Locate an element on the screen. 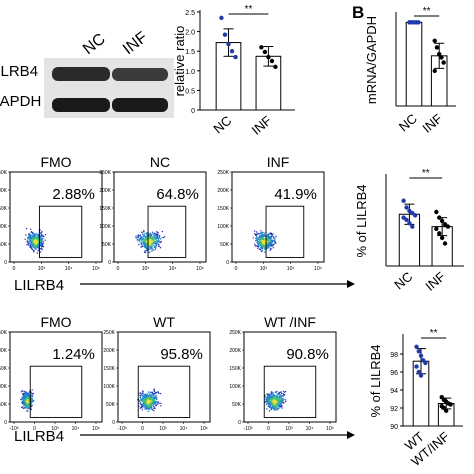 This screenshot has height=474, width=474. y-axis-label: relative ratio is located at coordinates (179, 61).